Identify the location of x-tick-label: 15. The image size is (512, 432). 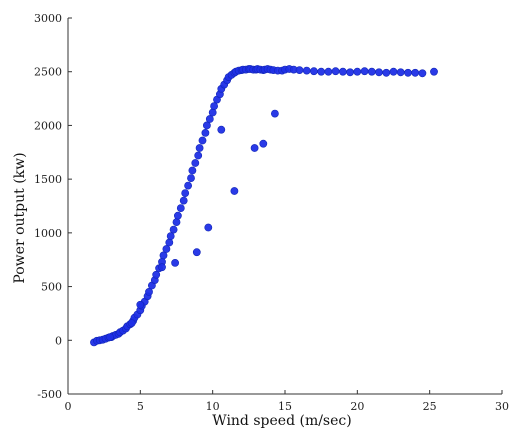
(285, 406).